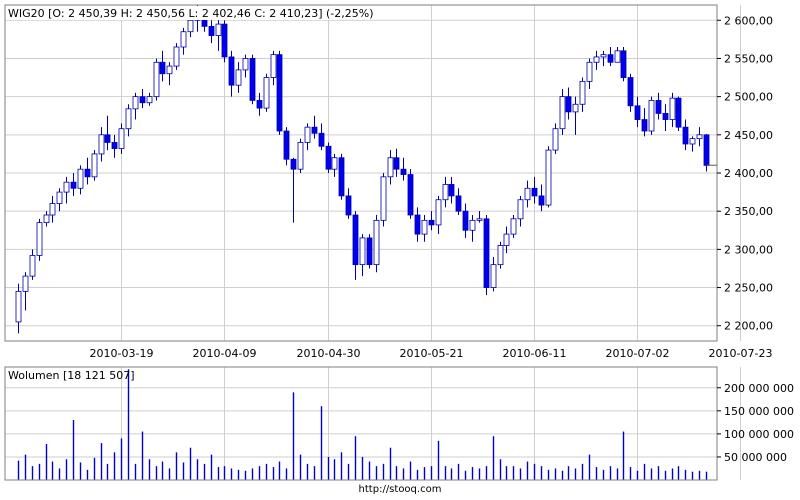  I want to click on volume-tick-label: 150 000 000, so click(759, 411).